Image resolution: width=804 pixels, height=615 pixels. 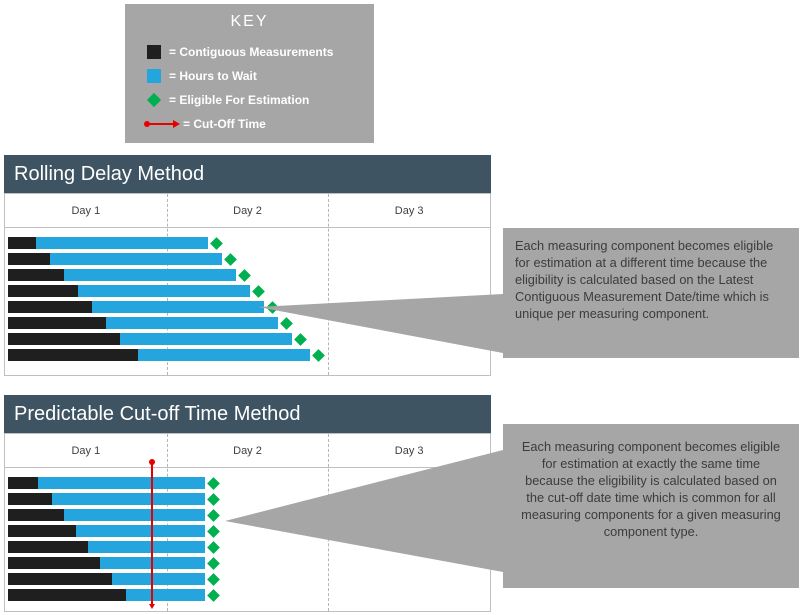 I want to click on legend-item-label: = Contiguous Measurements, so click(x=251, y=52).